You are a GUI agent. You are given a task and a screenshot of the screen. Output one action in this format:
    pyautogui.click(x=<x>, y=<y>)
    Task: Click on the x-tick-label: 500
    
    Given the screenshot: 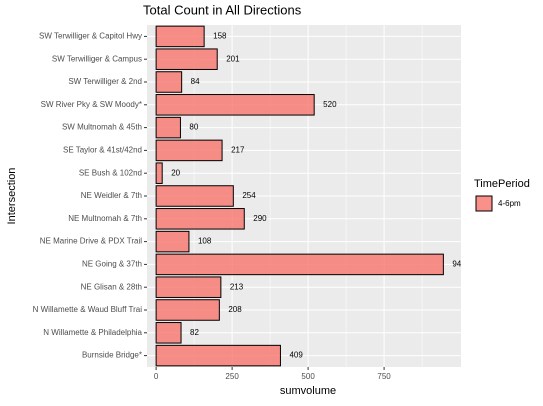 What is the action you would take?
    pyautogui.click(x=308, y=376)
    